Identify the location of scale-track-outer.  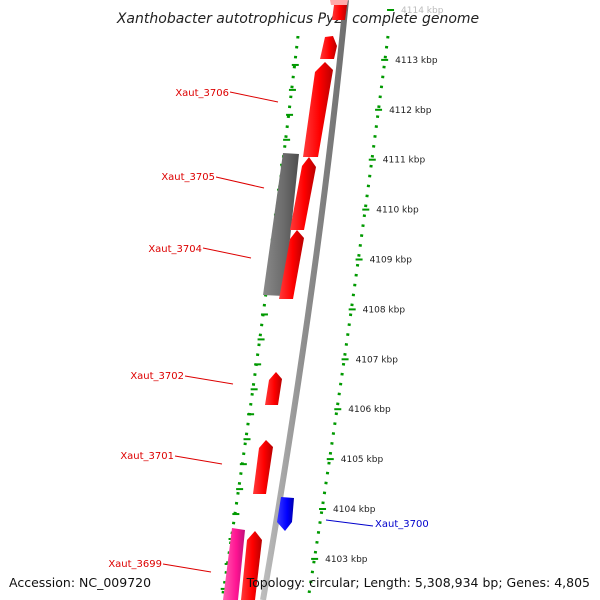
(348, 317).